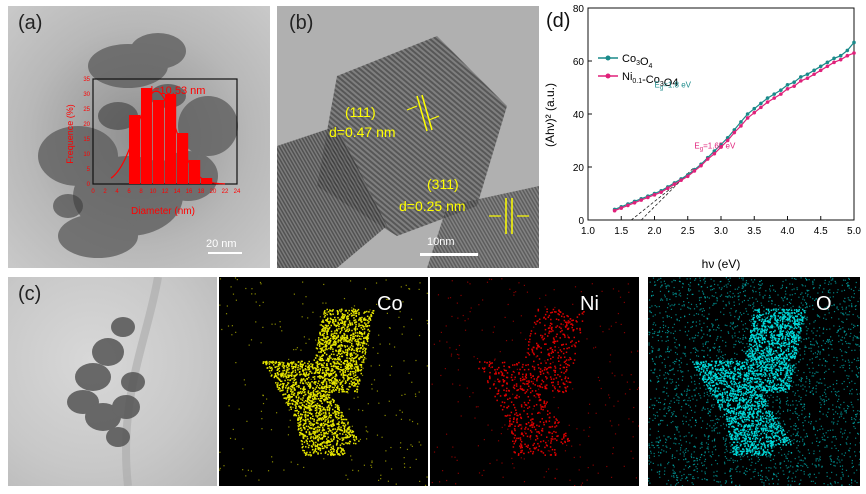 Image resolution: width=866 pixels, height=494 pixels. Describe the element at coordinates (721, 264) in the screenshot. I see `x-axis-label: hν (eV)` at that location.